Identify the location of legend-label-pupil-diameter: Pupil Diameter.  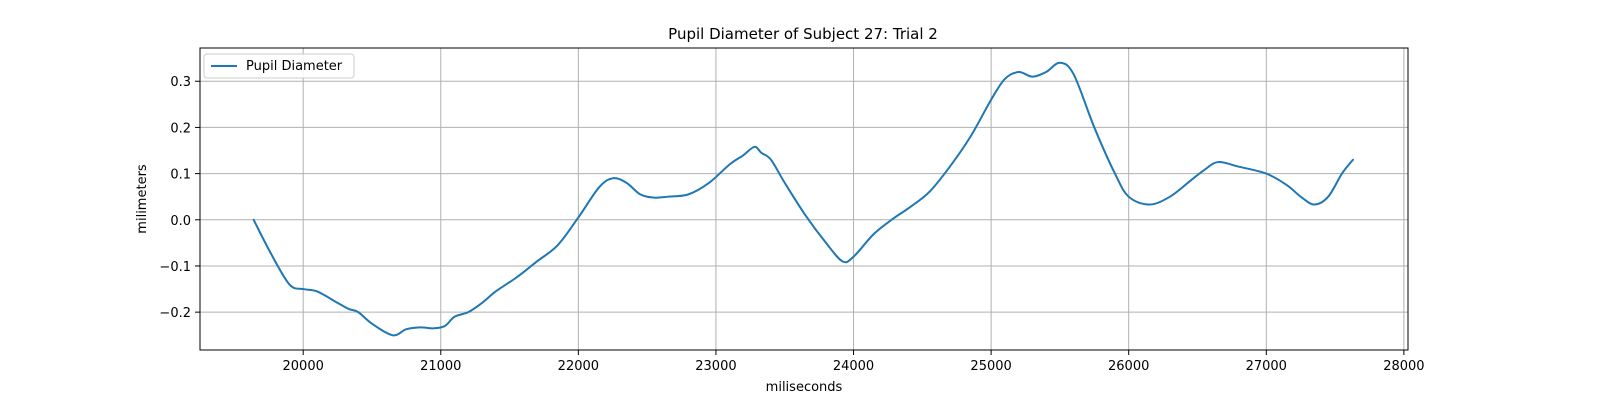
(294, 66).